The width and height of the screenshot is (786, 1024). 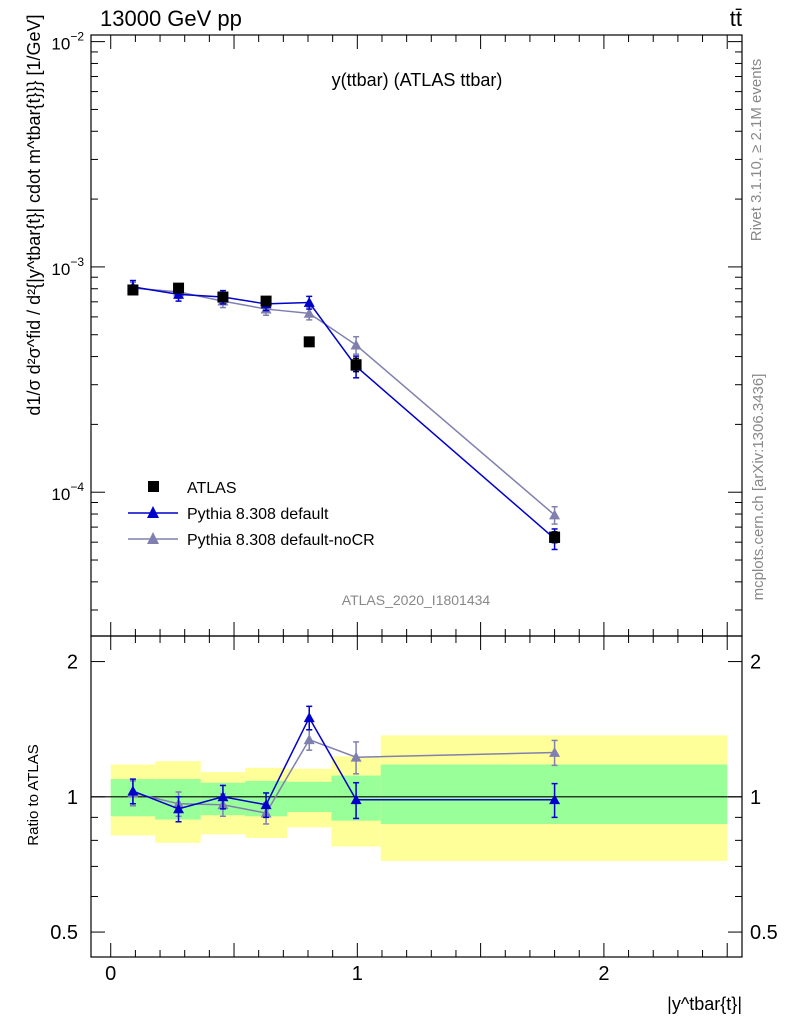 I want to click on ratio-y-tick-label-right: 0.5, so click(x=764, y=933).